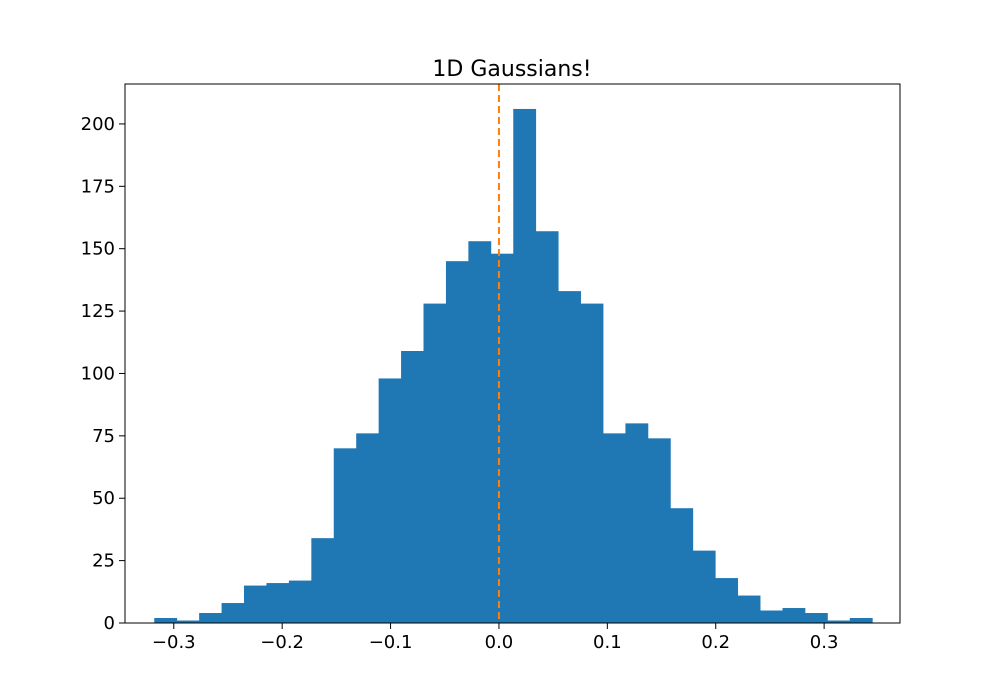 Image resolution: width=1000 pixels, height=700 pixels. I want to click on x-tick-label: −0.1, so click(391, 642).